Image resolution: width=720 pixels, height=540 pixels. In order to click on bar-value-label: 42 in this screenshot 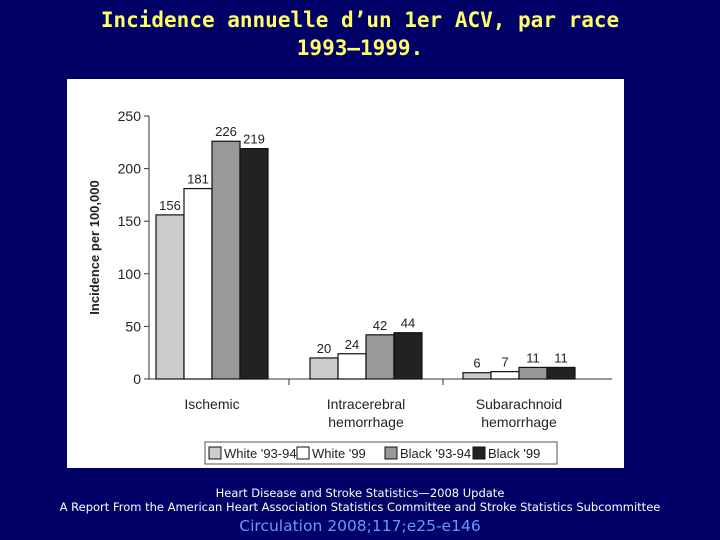, I will do `click(380, 325)`.